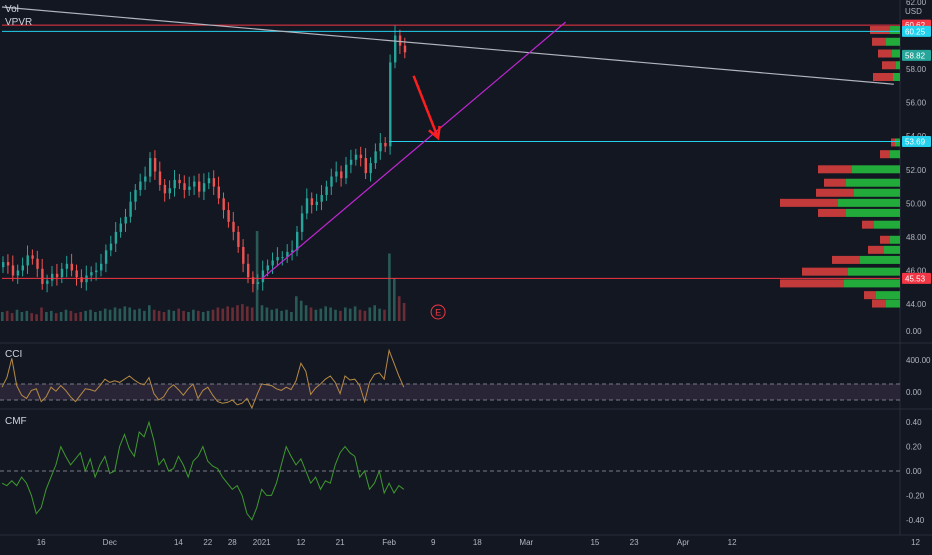 Image resolution: width=932 pixels, height=555 pixels. I want to click on cci-pane: 400.00 0.00, so click(465, 379).